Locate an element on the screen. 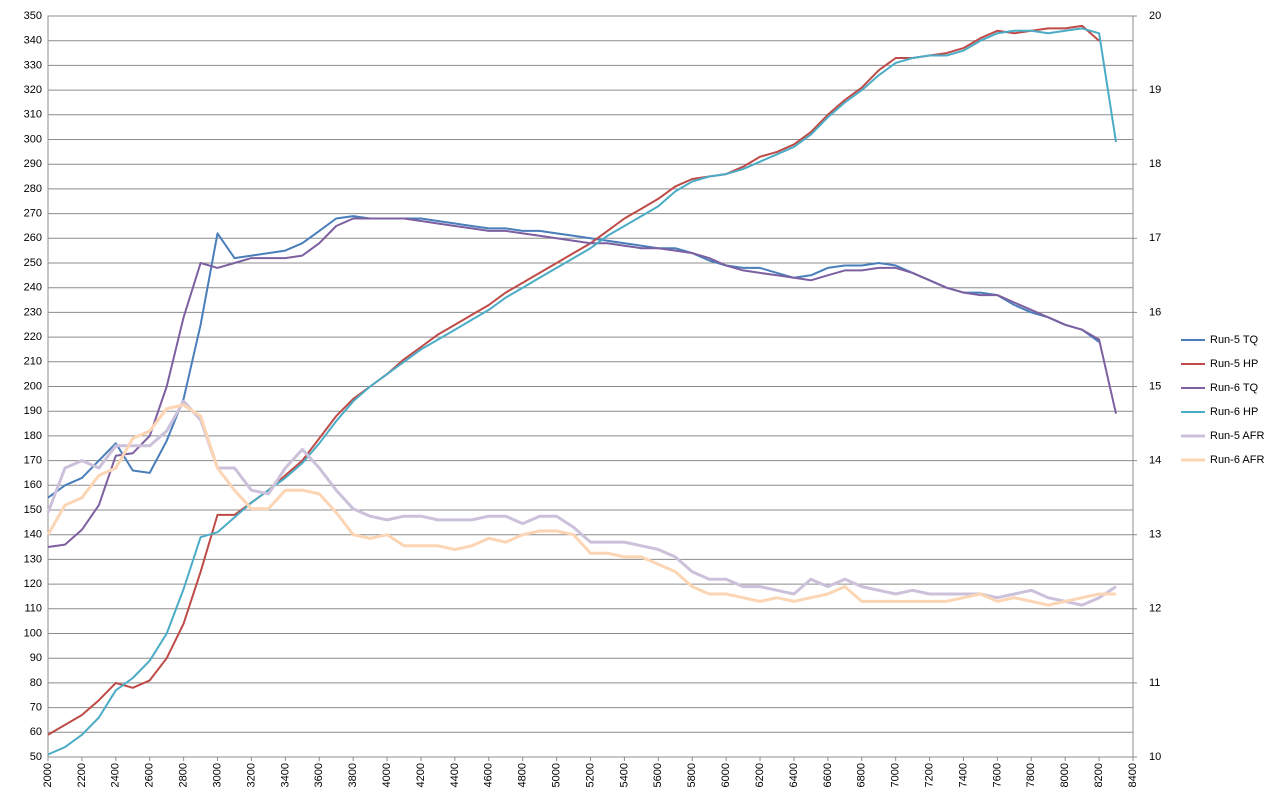 The width and height of the screenshot is (1283, 803). y-tick-label: 120 is located at coordinates (33, 584).